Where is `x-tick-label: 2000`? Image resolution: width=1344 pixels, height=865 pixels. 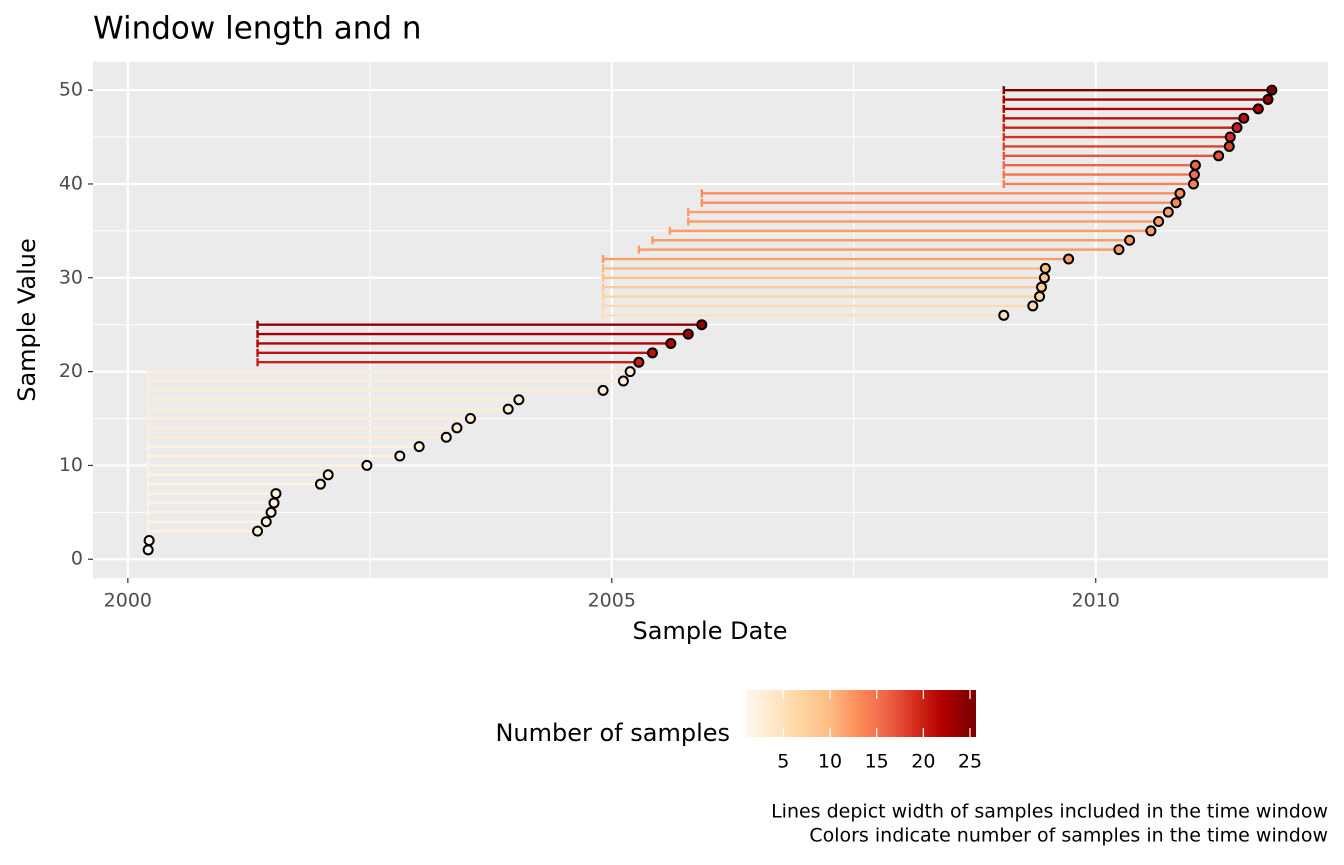 x-tick-label: 2000 is located at coordinates (128, 601).